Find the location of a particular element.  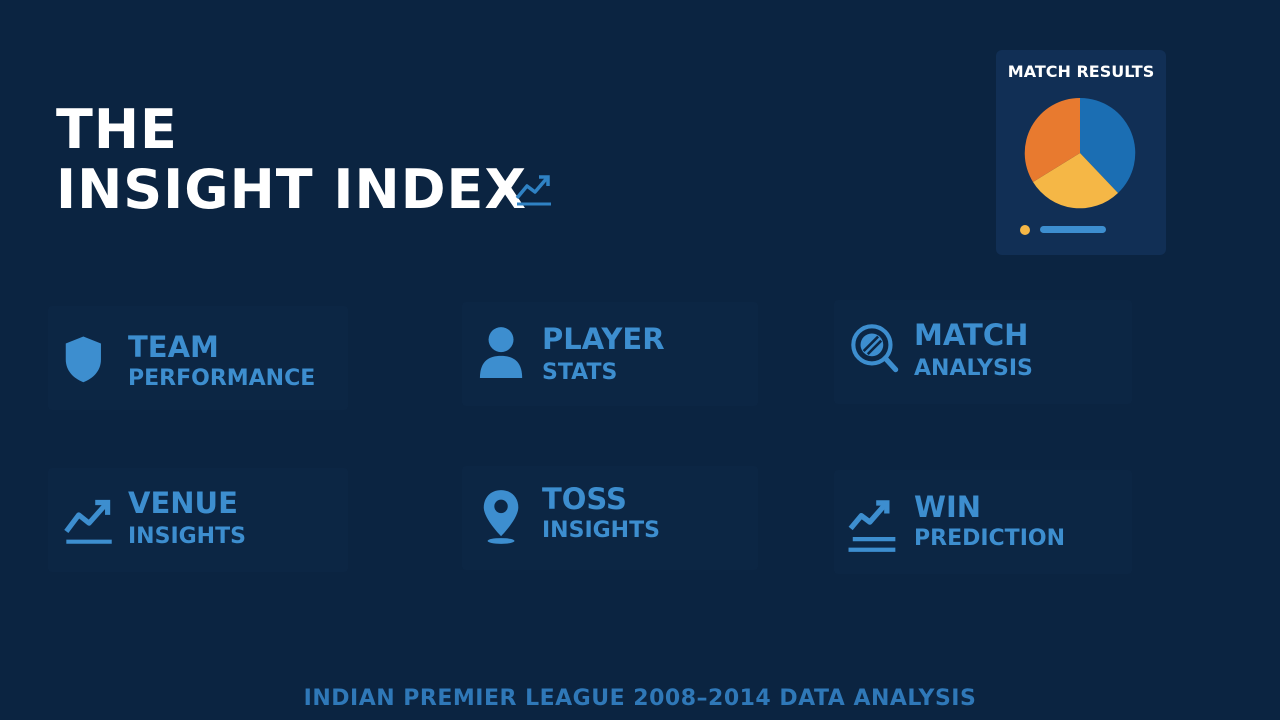

page-title: THE INSIGHT INDEX is located at coordinates (291, 160).